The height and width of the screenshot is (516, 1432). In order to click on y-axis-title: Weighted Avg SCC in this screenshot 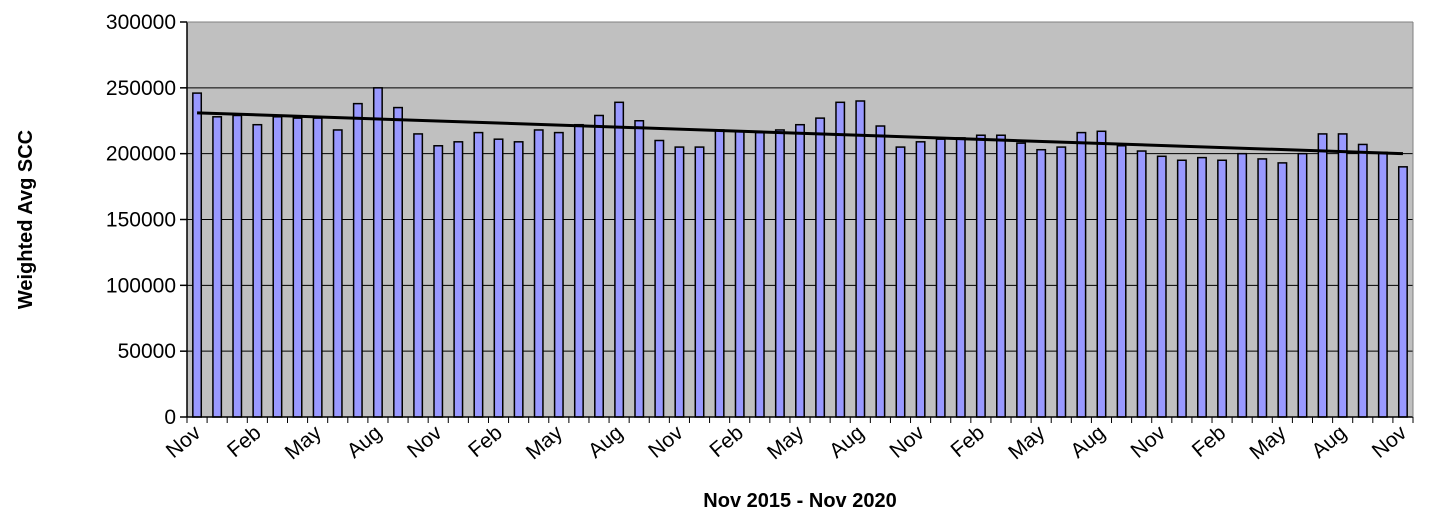, I will do `click(26, 219)`.